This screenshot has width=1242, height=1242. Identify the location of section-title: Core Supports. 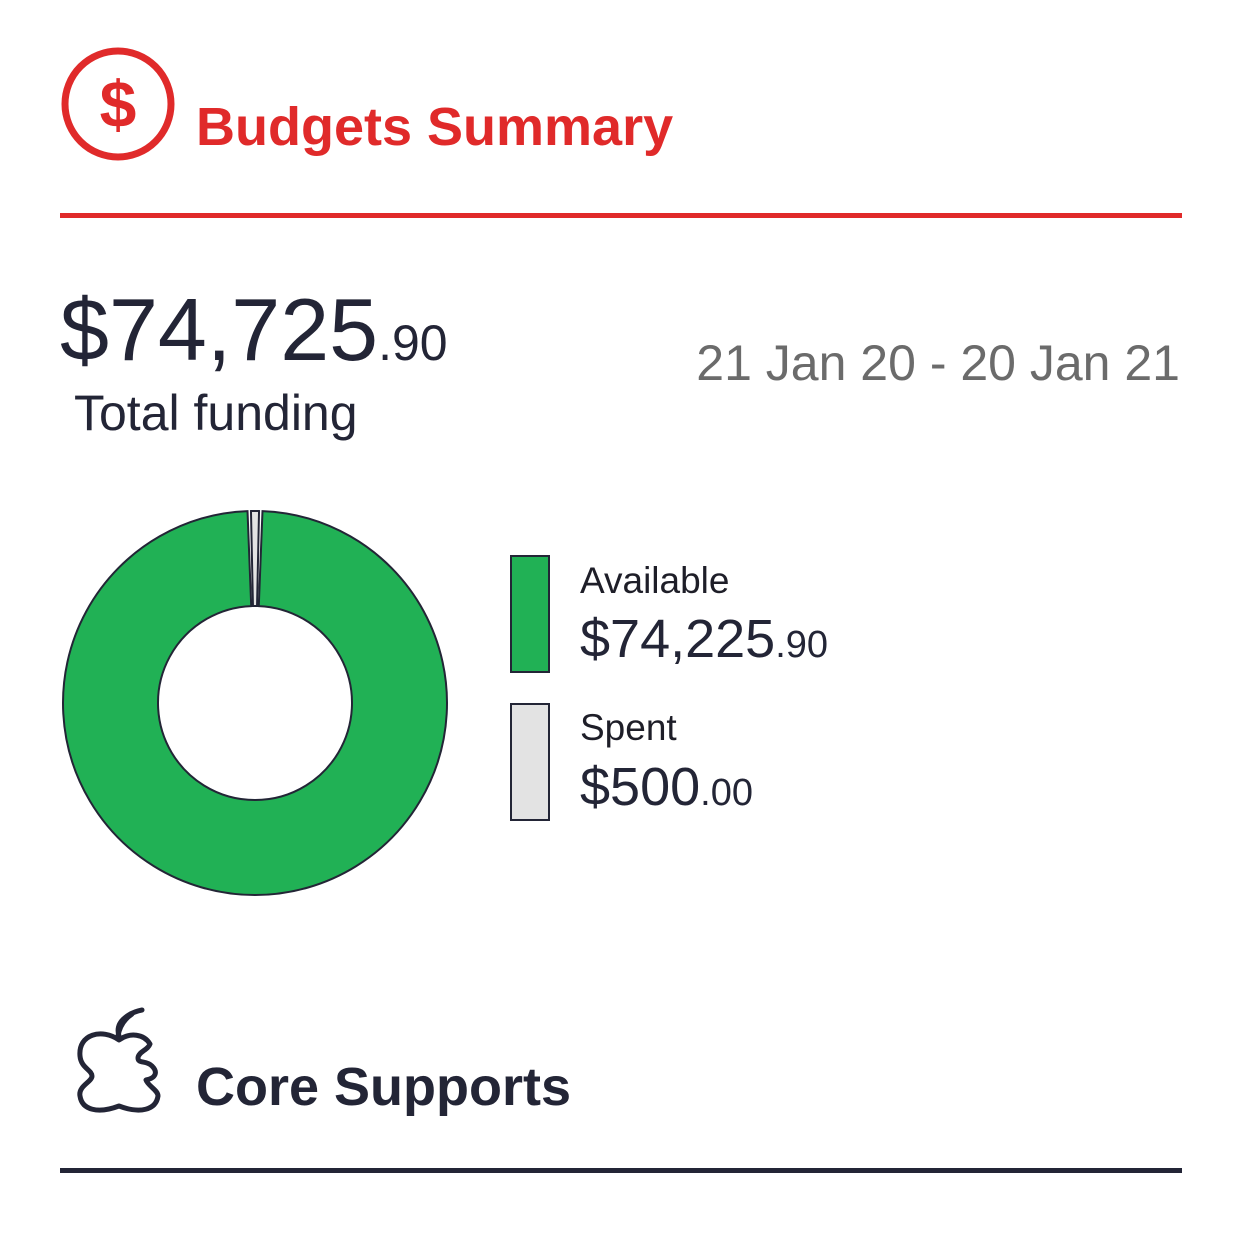
(384, 1087).